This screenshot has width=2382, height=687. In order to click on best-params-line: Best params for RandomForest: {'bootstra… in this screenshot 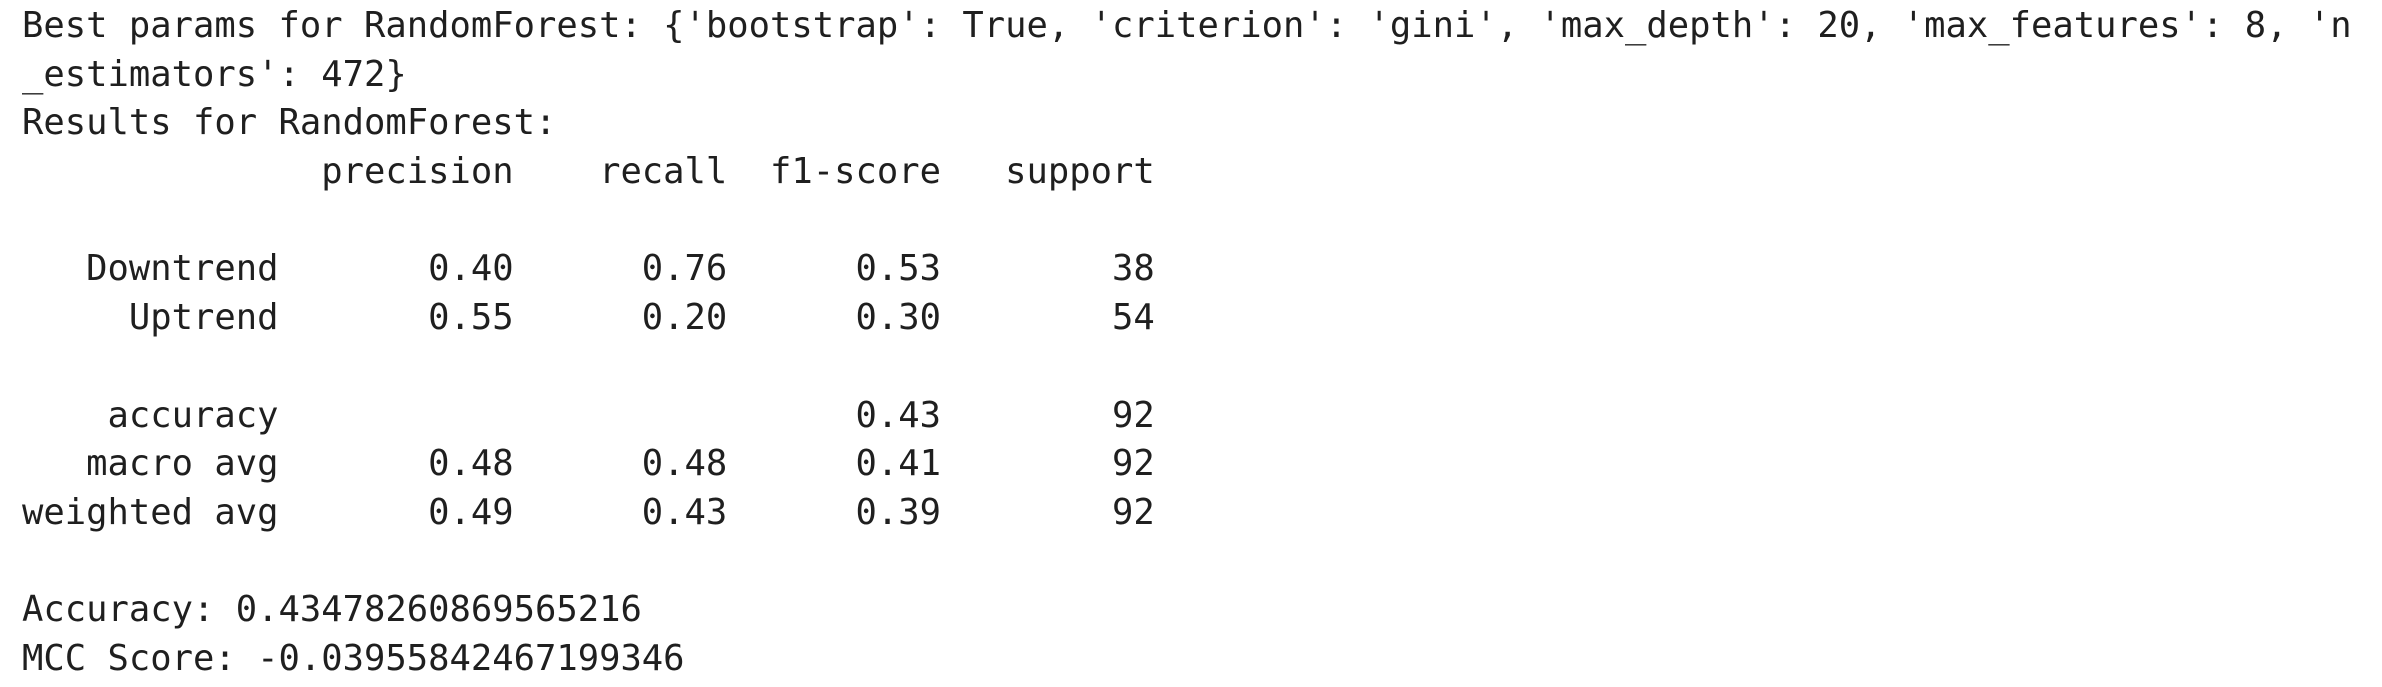, I will do `click(1187, 25)`.